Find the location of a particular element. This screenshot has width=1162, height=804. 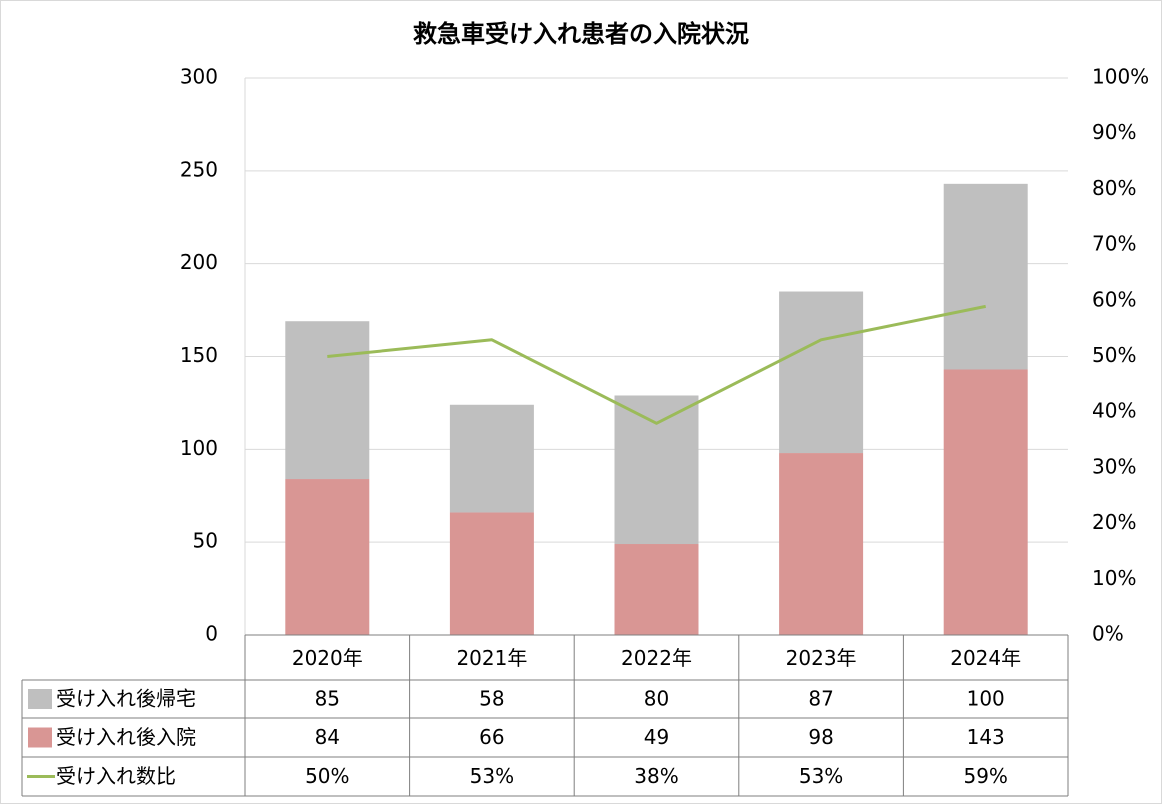

y2-tick-label: 10% is located at coordinates (1114, 578).